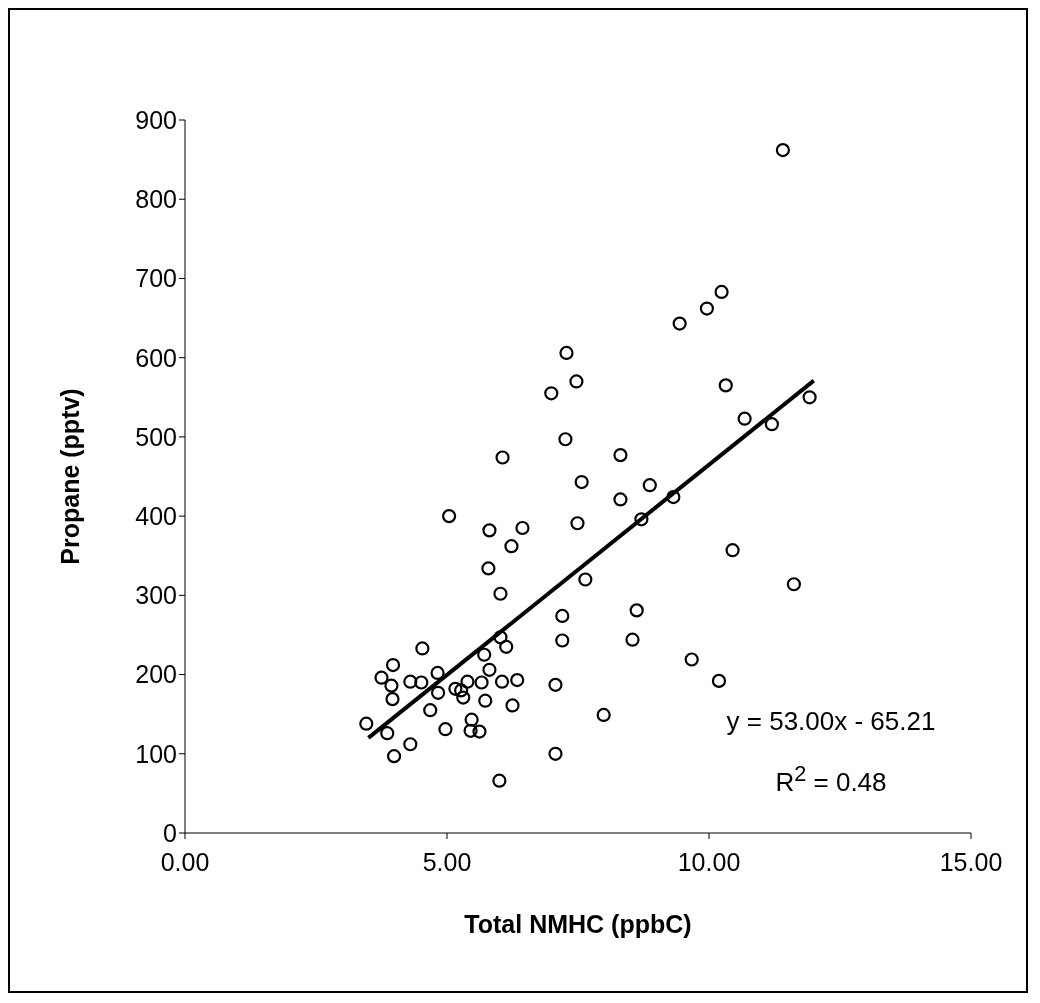 The height and width of the screenshot is (1003, 1040). I want to click on y-tick-label: 300, so click(156, 595).